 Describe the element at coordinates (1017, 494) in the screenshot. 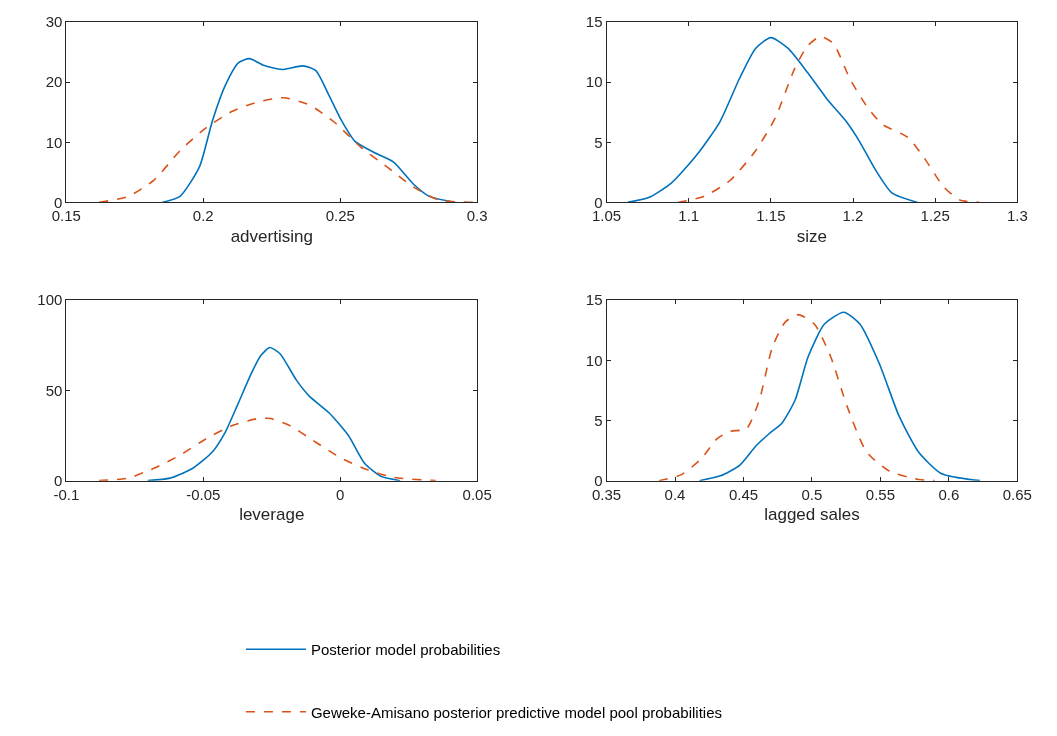

I see `x-tick-label: 0.65` at that location.